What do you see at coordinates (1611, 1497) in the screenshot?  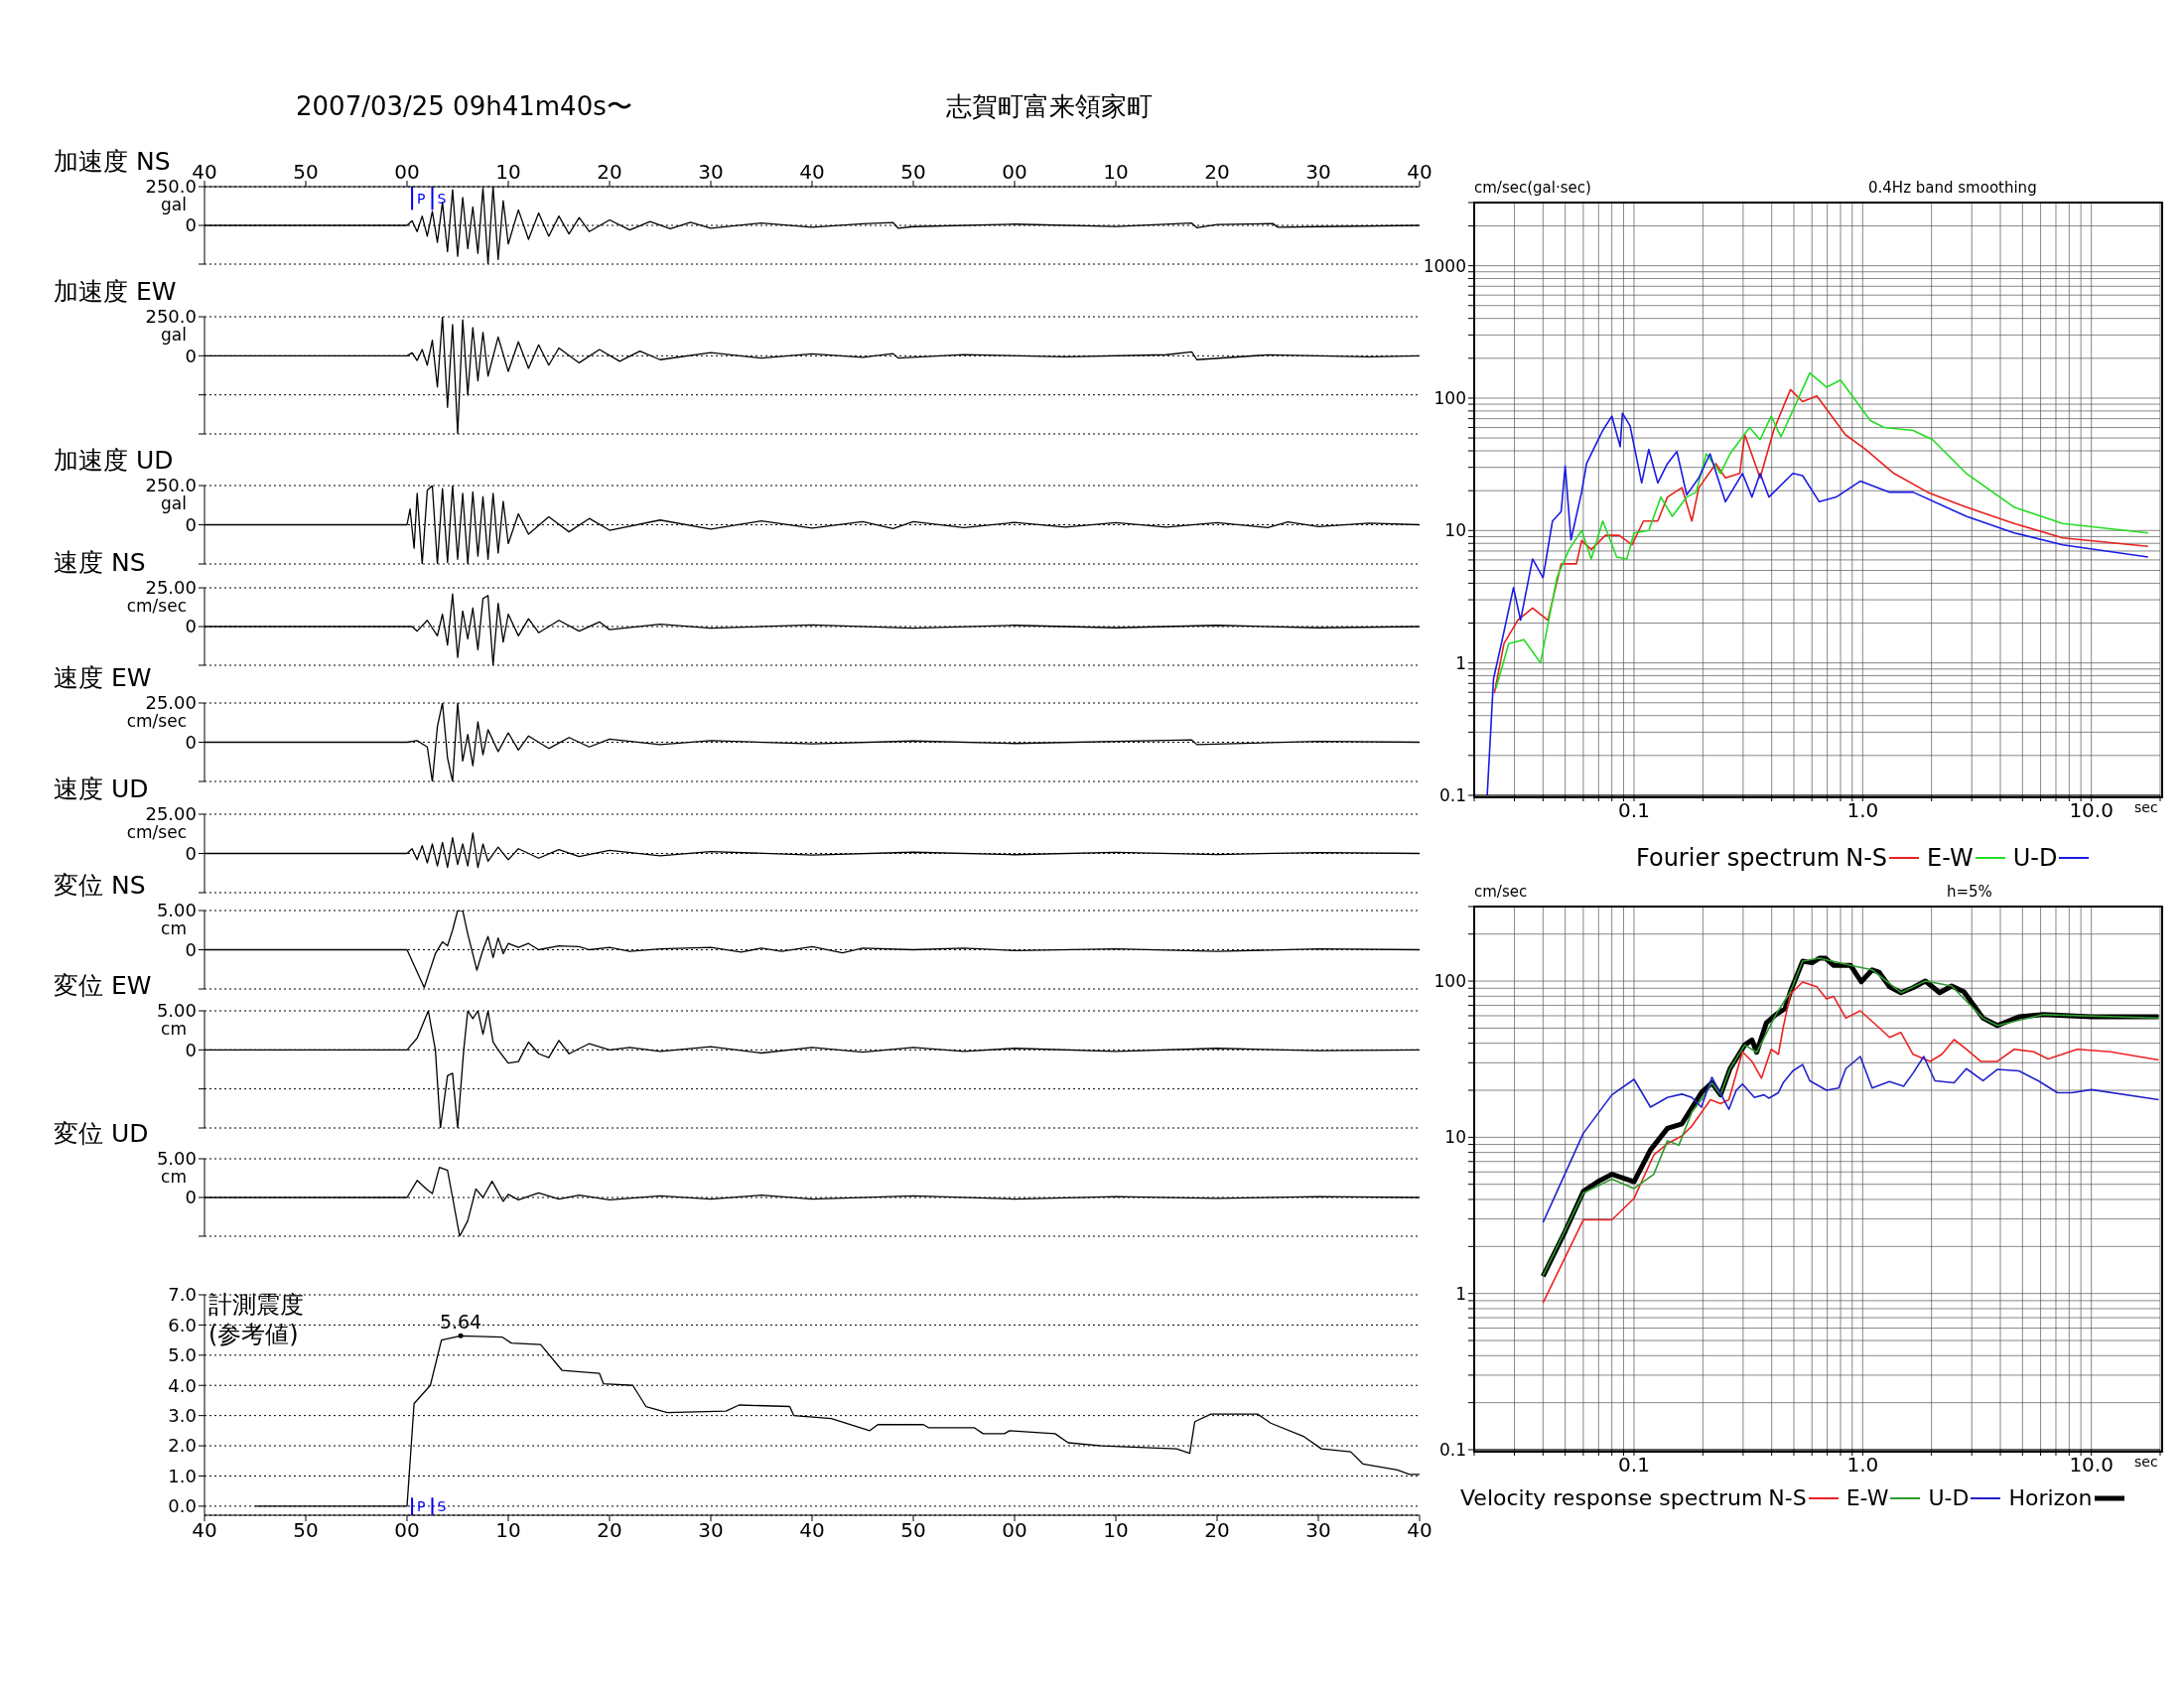 I see `text: Velocity response spectrum` at bounding box center [1611, 1497].